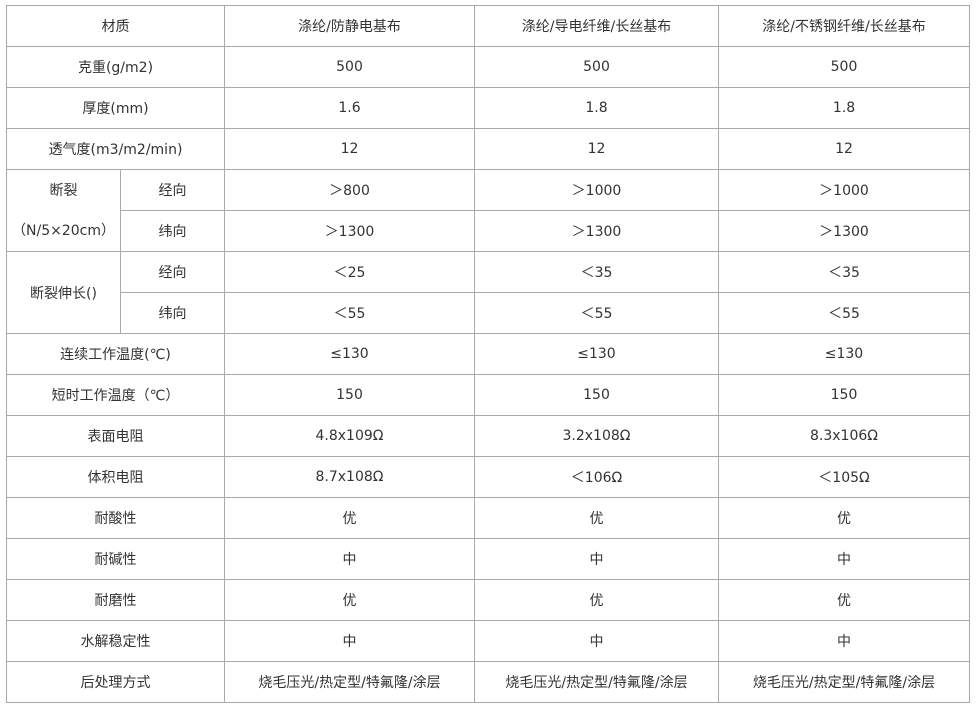 Image resolution: width=977 pixels, height=707 pixels. Describe the element at coordinates (115, 682) in the screenshot. I see `row-label: 后处理方式` at that location.